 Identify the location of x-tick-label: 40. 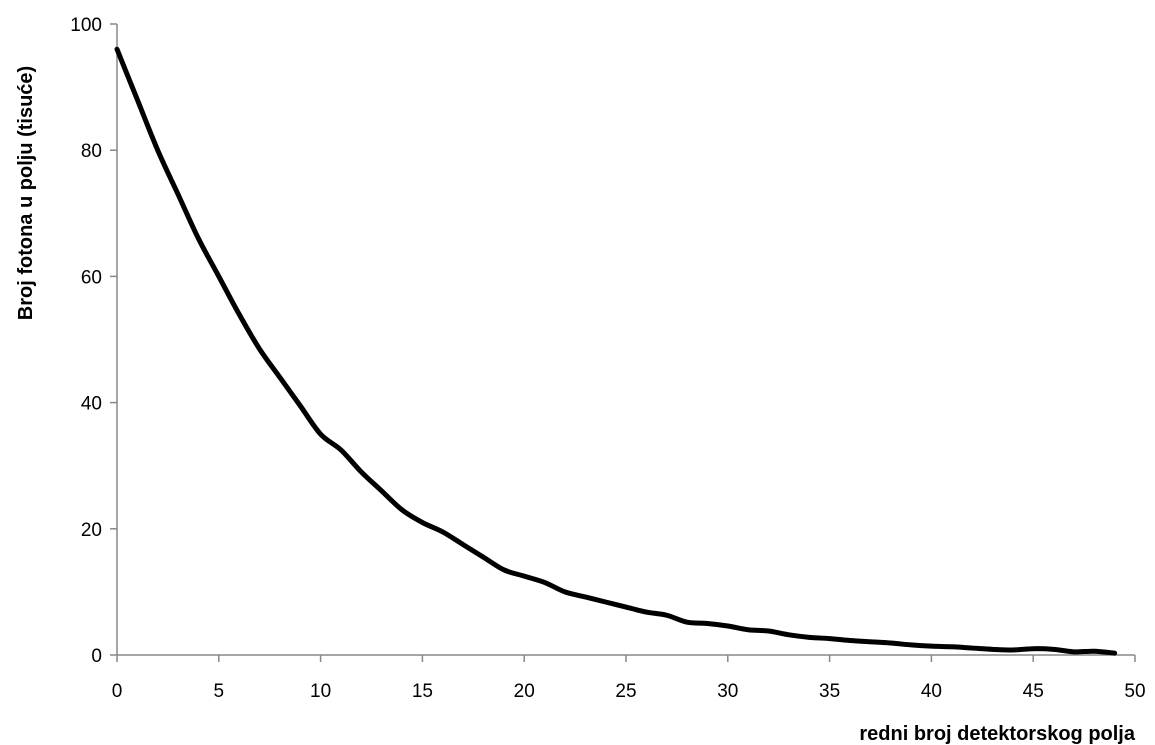
(931, 691).